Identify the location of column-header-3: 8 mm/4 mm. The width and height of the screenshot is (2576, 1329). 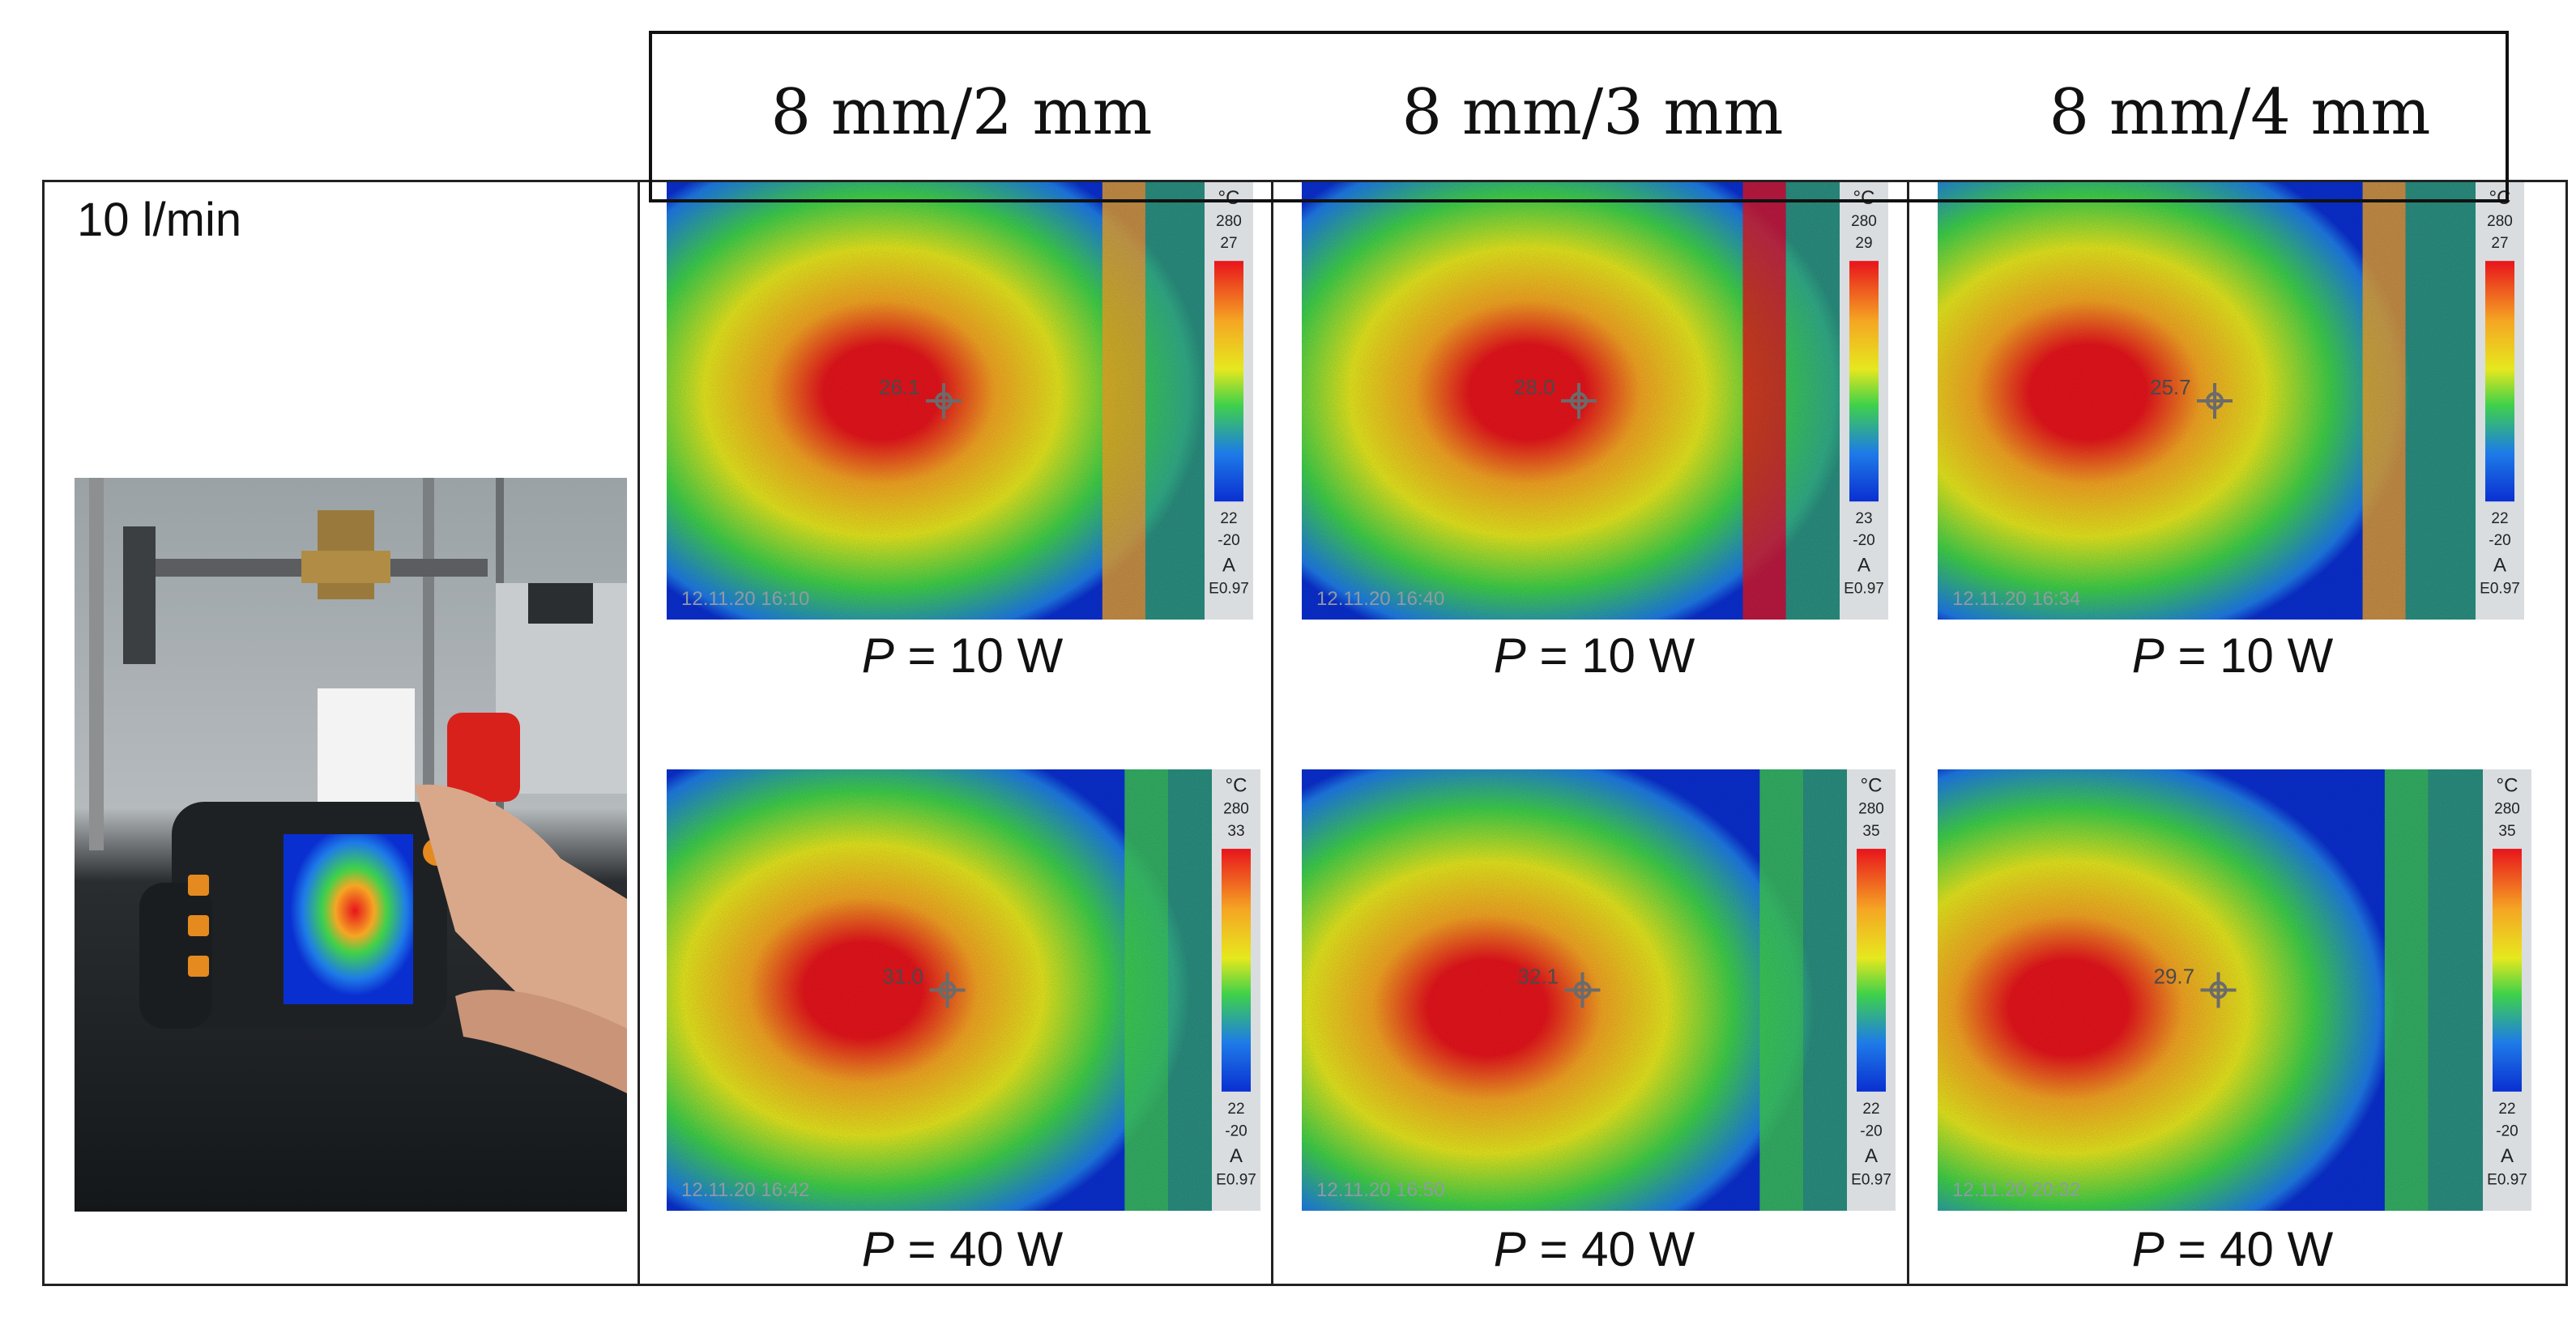
(2240, 113).